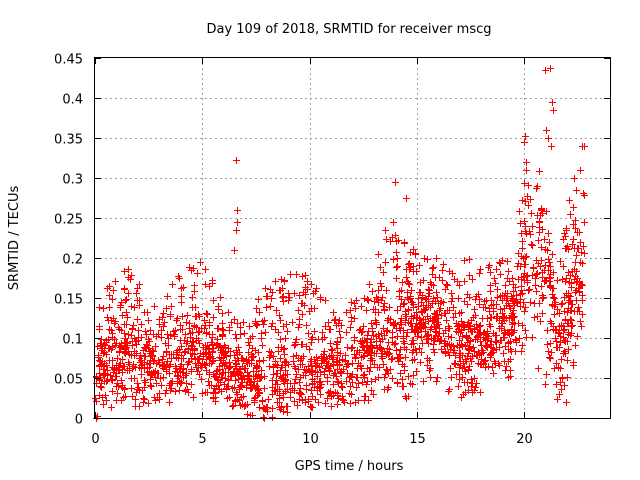  Describe the element at coordinates (95, 439) in the screenshot. I see `x-tick-label: 0` at that location.